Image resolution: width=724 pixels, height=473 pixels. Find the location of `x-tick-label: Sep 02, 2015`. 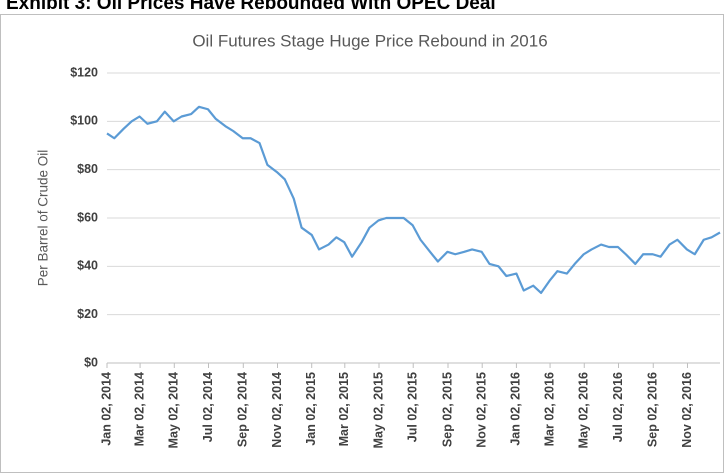

x-tick-label: Sep 02, 2015 is located at coordinates (447, 409).